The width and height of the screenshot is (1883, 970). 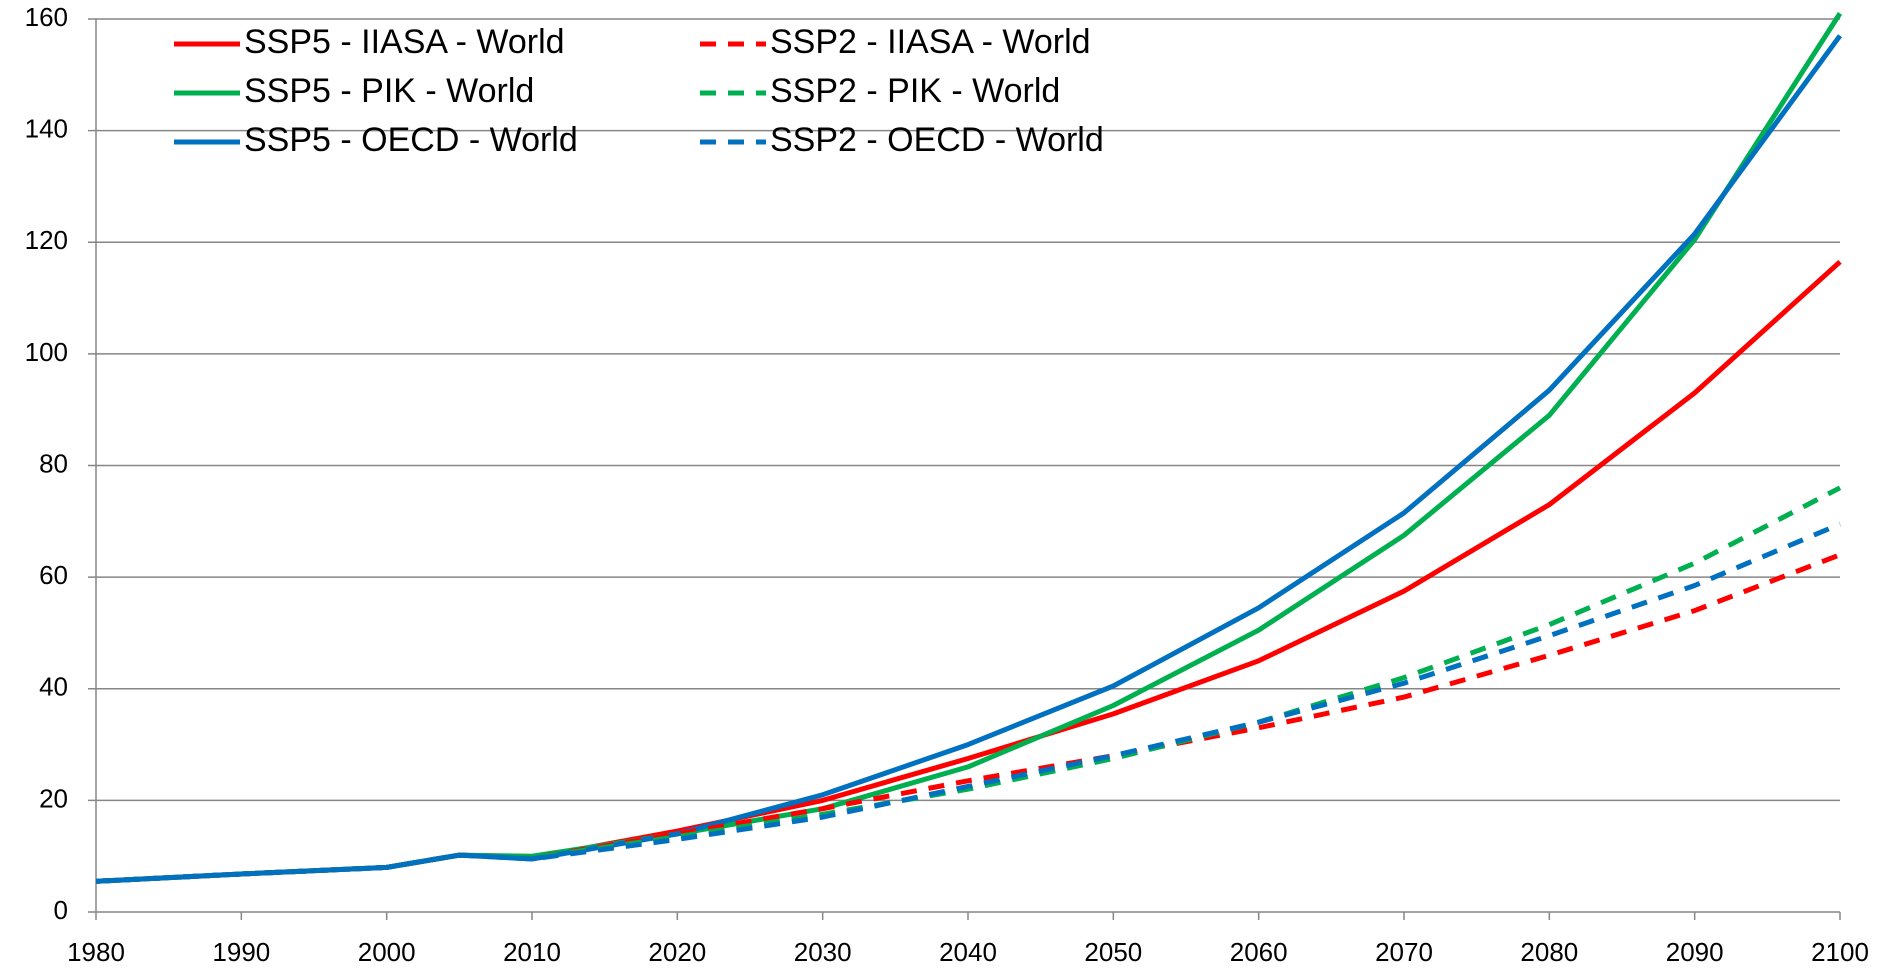 What do you see at coordinates (404, 42) in the screenshot?
I see `legend-label: SSP5 - IIASA - World` at bounding box center [404, 42].